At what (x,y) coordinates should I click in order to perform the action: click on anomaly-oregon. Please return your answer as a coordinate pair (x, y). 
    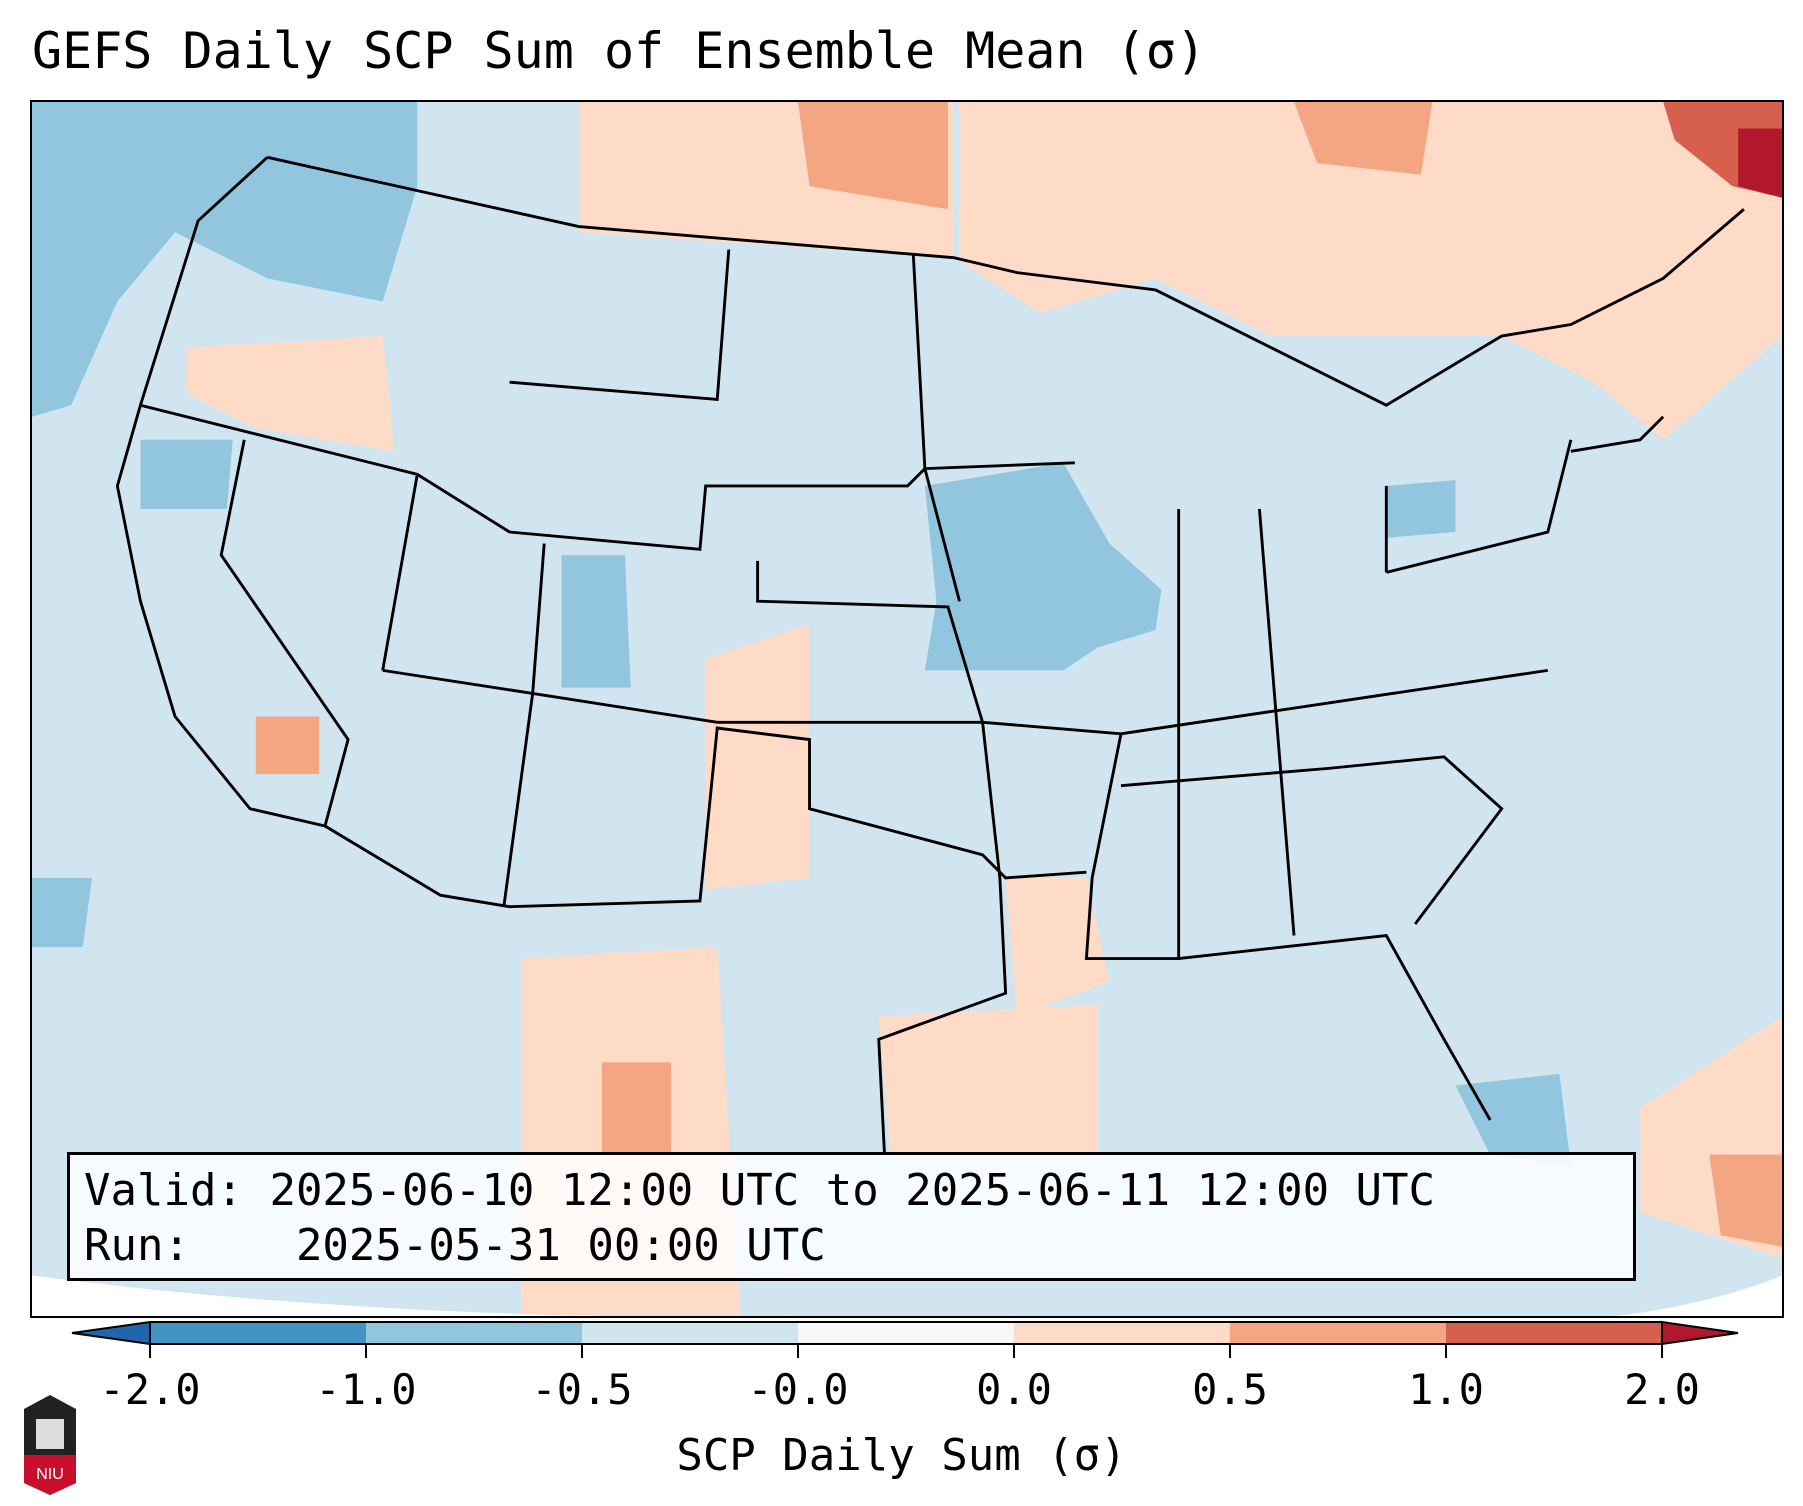
    Looking at the image, I should click on (290, 394).